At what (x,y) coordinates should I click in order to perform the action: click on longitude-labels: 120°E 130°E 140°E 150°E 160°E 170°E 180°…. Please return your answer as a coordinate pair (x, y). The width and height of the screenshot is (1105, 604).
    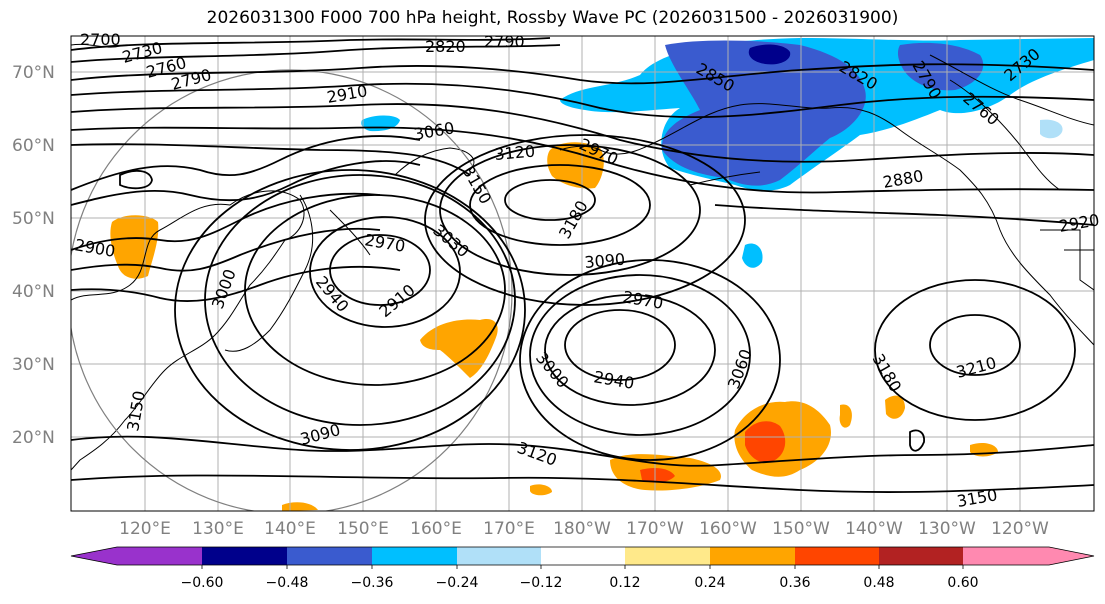
    Looking at the image, I should click on (584, 529).